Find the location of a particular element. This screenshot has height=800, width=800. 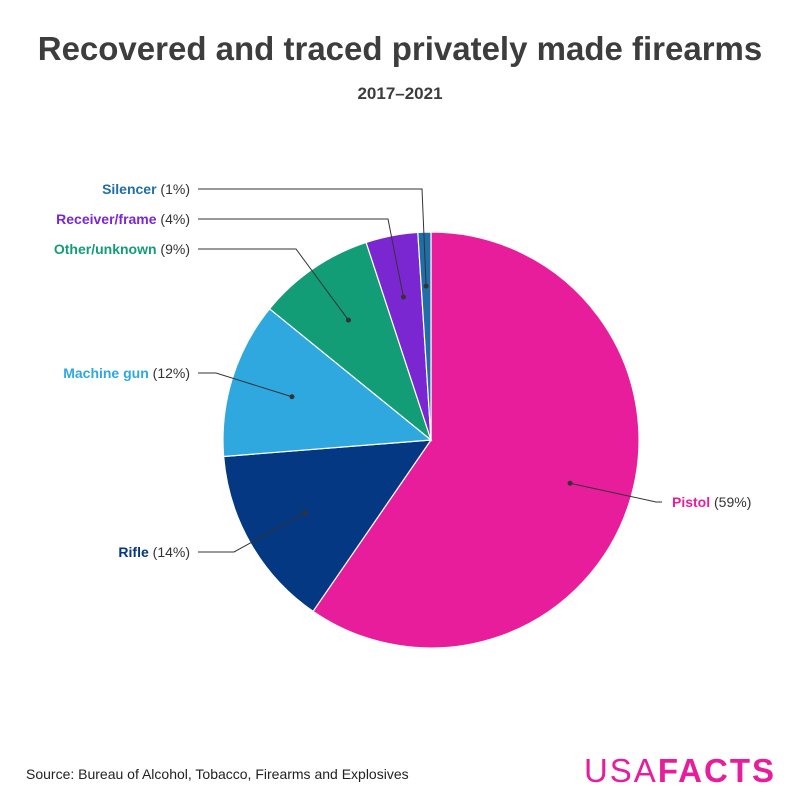

leader-dot-silencer is located at coordinates (426, 286).